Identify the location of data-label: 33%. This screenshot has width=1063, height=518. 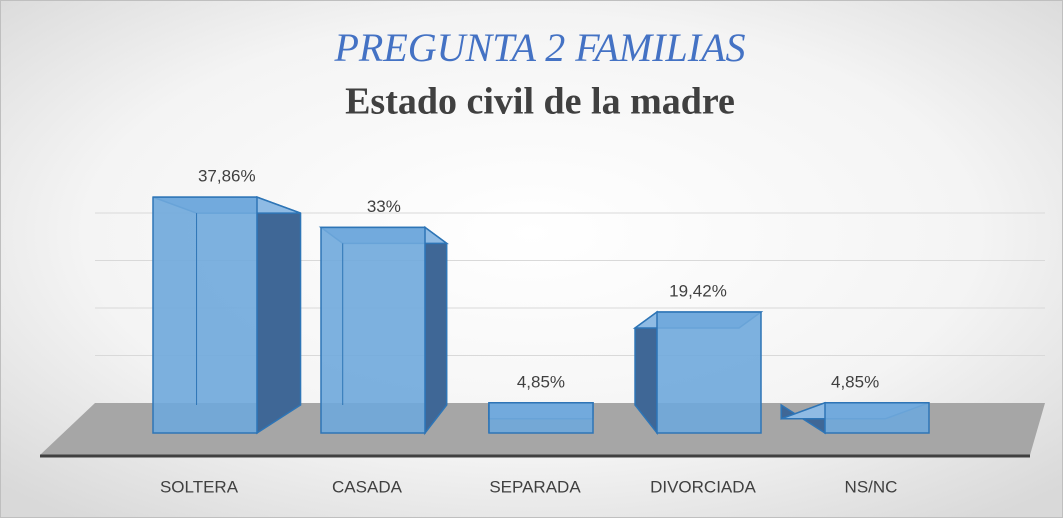
(384, 206).